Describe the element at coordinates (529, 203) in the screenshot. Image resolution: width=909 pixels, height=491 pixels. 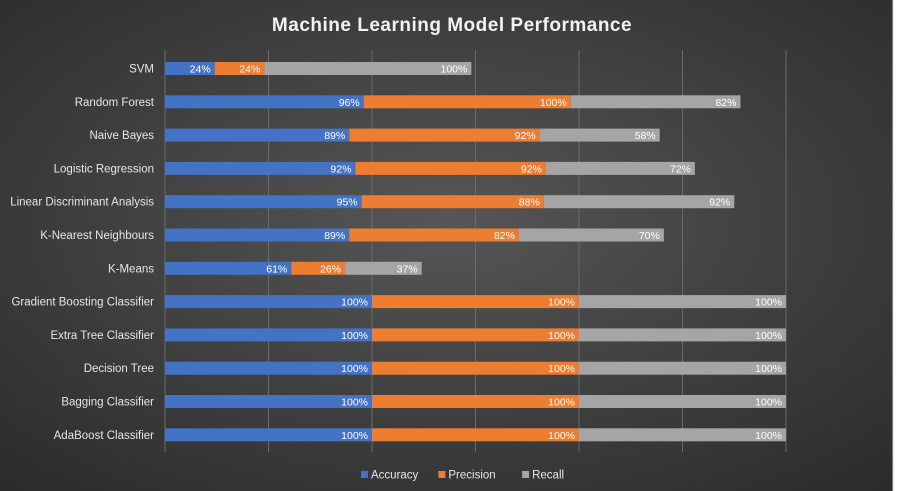
I see `data-label: 88%` at that location.